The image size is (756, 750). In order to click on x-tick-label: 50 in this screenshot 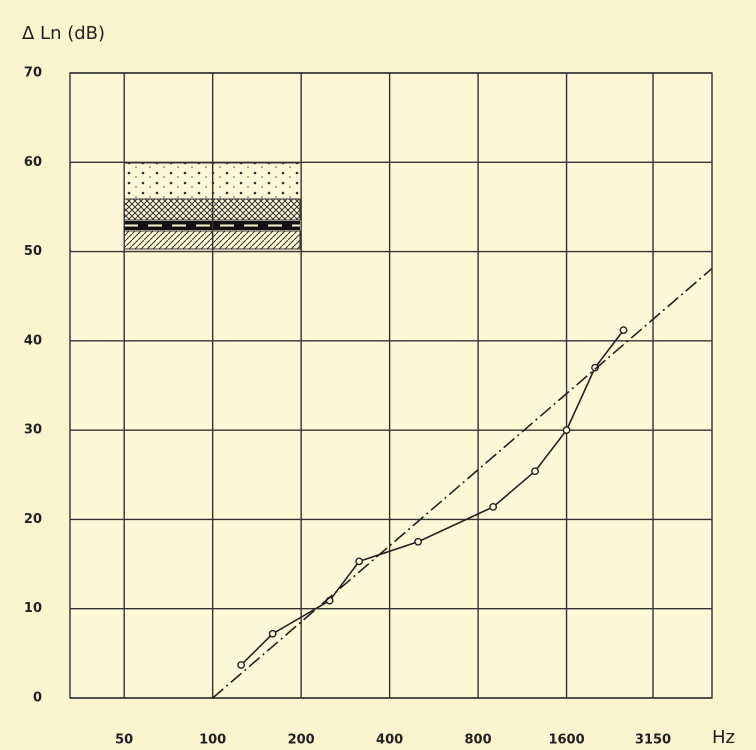, I will do `click(124, 740)`.